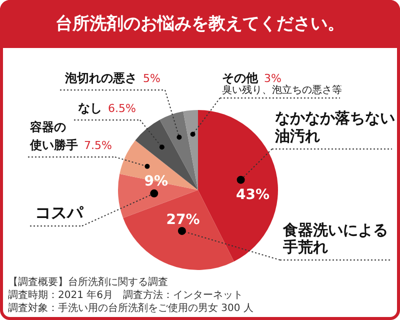 The height and width of the screenshot is (320, 400). What do you see at coordinates (156, 181) in the screenshot?
I see `data-label: 9%` at bounding box center [156, 181].